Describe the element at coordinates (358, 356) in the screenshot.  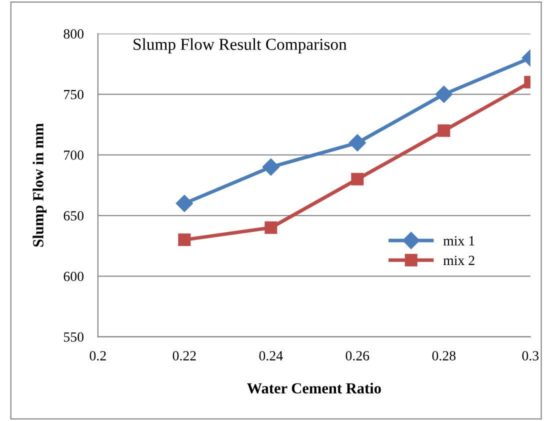
I see `x-tick-label: 0.26` at that location.